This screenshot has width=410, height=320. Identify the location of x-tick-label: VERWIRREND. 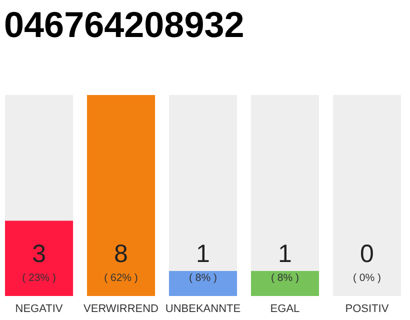
(121, 309).